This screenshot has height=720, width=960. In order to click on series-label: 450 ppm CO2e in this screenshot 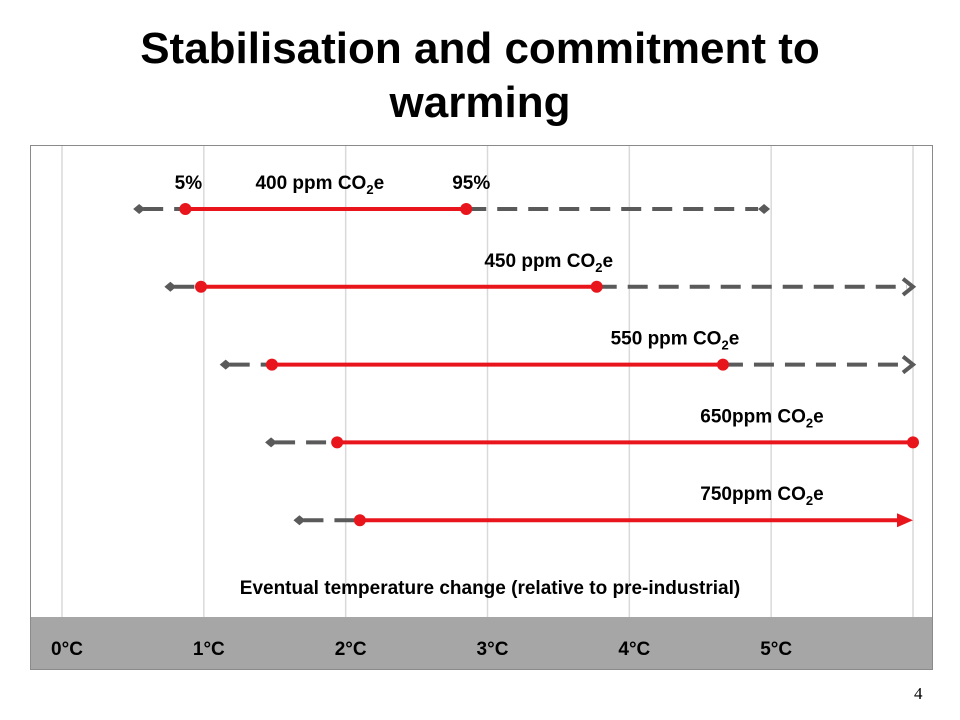, I will do `click(548, 263)`.